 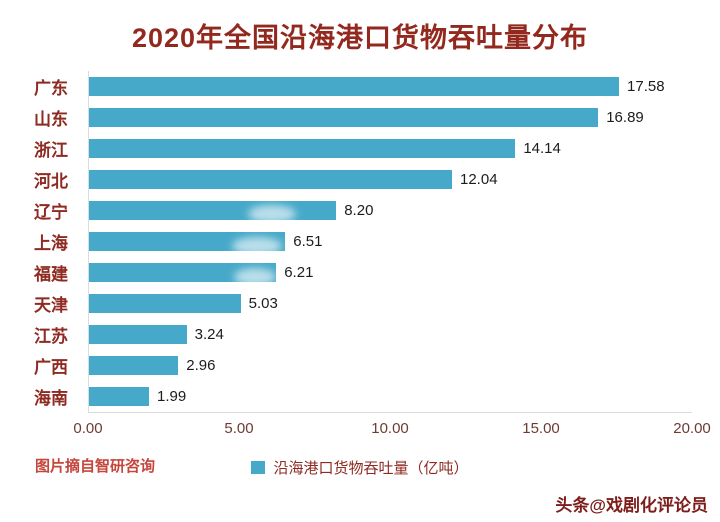 I want to click on footer-row: 图片摘自智研咨询 沿海港口货物吞吐量（亿吨）, so click(x=360, y=467).